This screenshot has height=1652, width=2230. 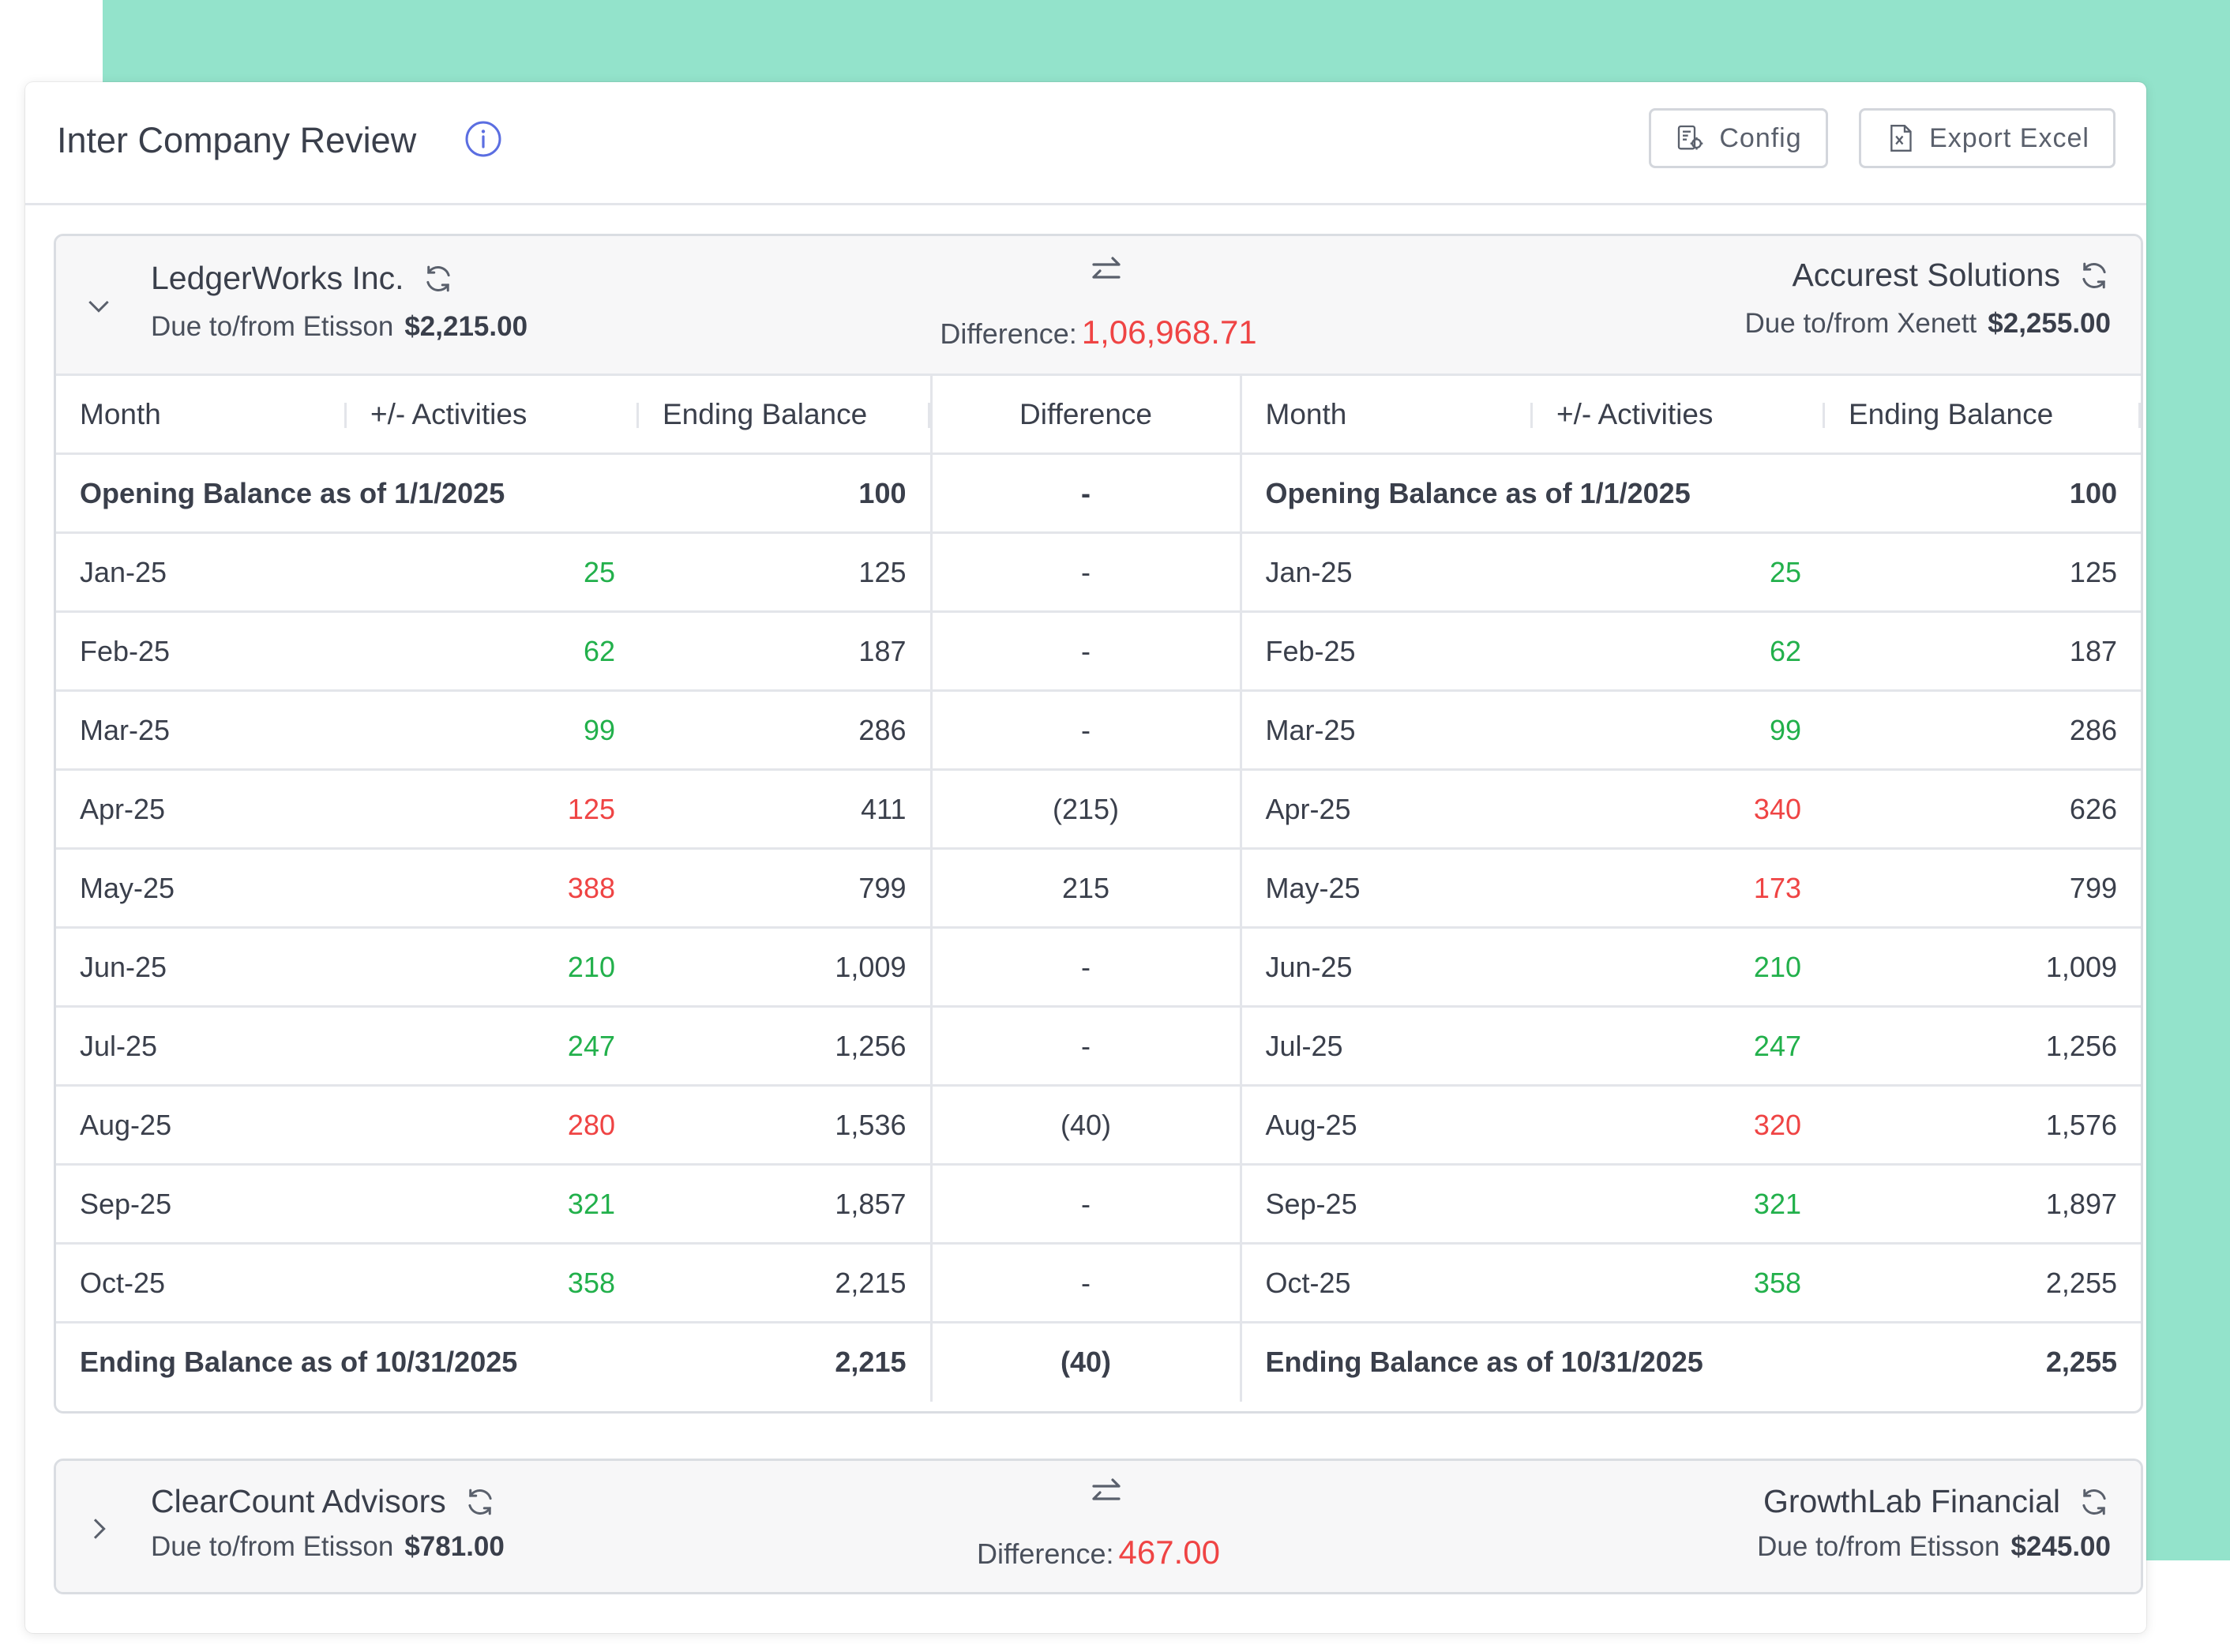 I want to click on month-cell: Jan-25, so click(x=202, y=571).